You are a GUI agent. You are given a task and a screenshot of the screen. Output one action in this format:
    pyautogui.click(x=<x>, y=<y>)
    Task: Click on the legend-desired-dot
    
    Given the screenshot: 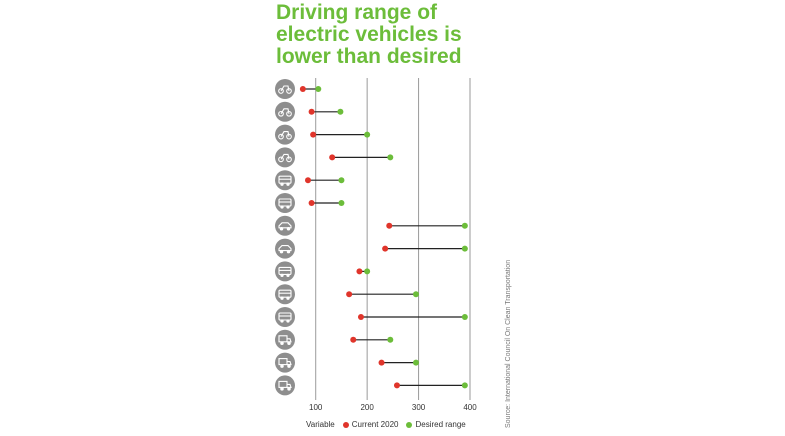 What is the action you would take?
    pyautogui.click(x=409, y=424)
    